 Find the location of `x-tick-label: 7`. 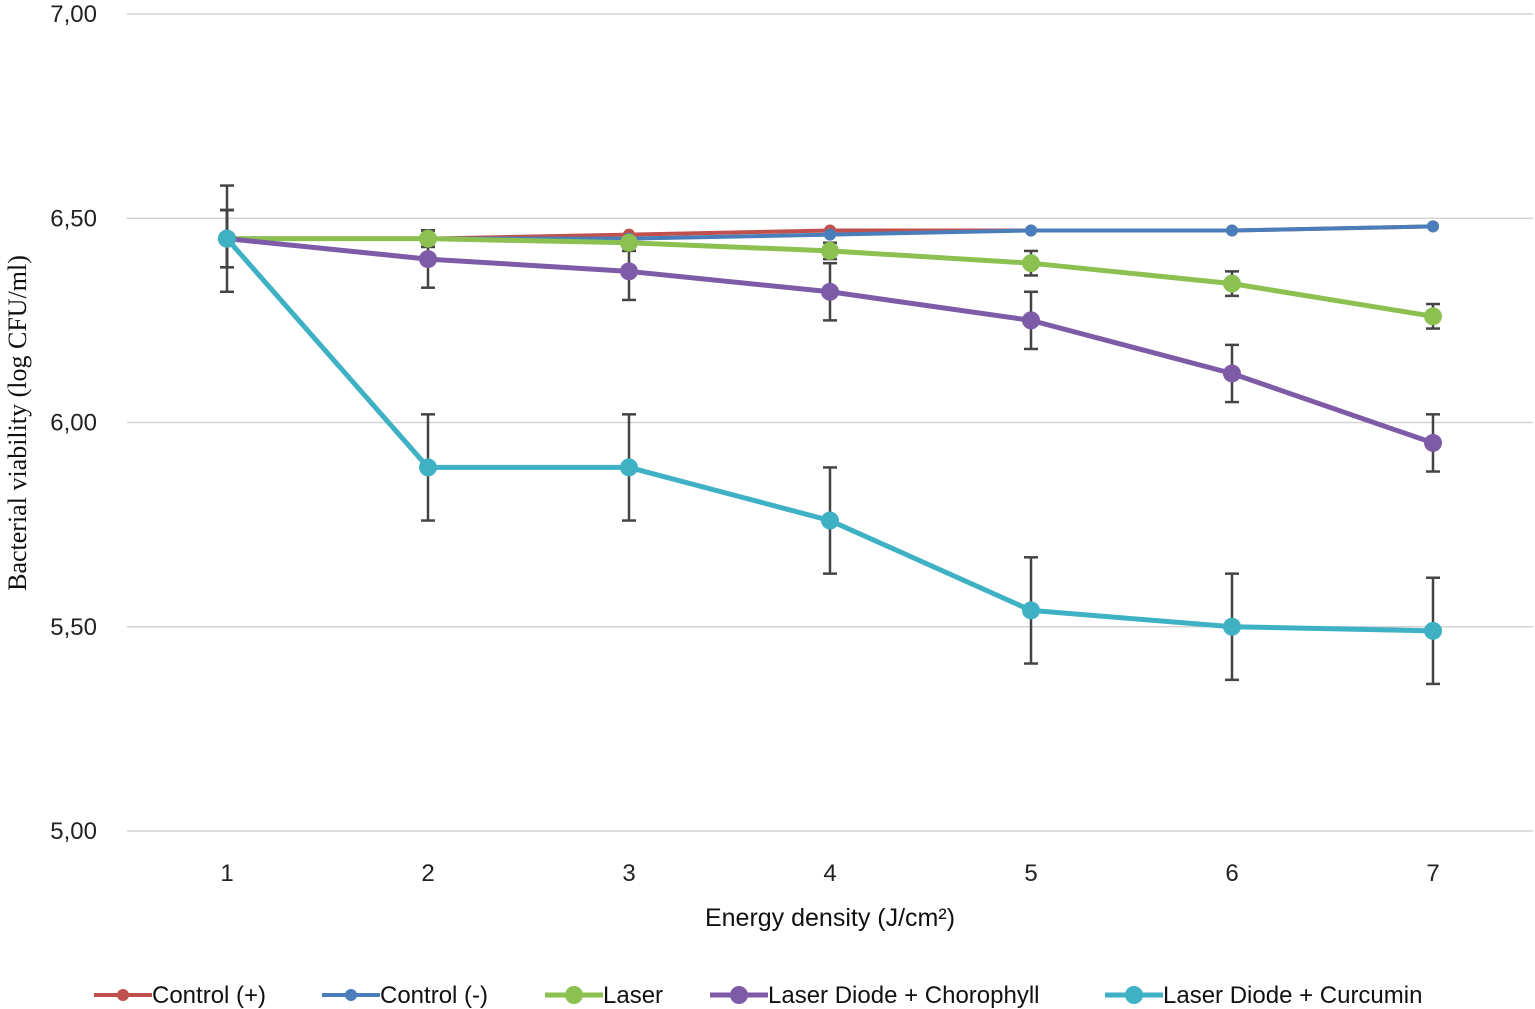

x-tick-label: 7 is located at coordinates (1432, 873).